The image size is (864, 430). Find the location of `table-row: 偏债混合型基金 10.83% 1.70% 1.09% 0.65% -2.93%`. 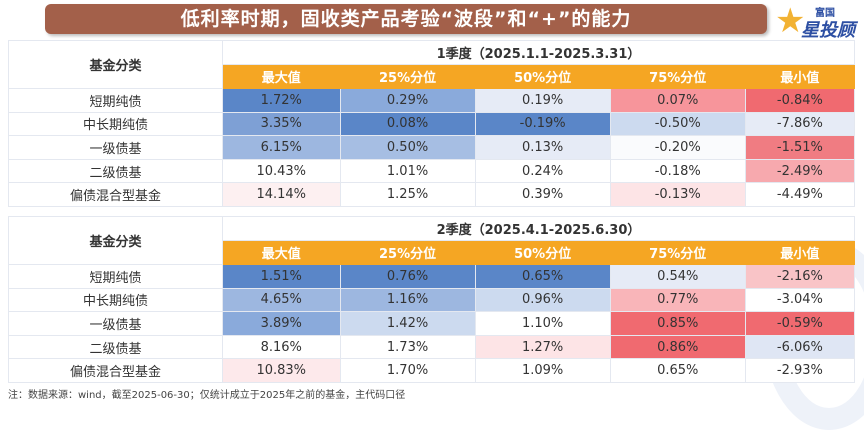

table-row: 偏债混合型基金 10.83% 1.70% 1.09% 0.65% -2.93% is located at coordinates (432, 370).